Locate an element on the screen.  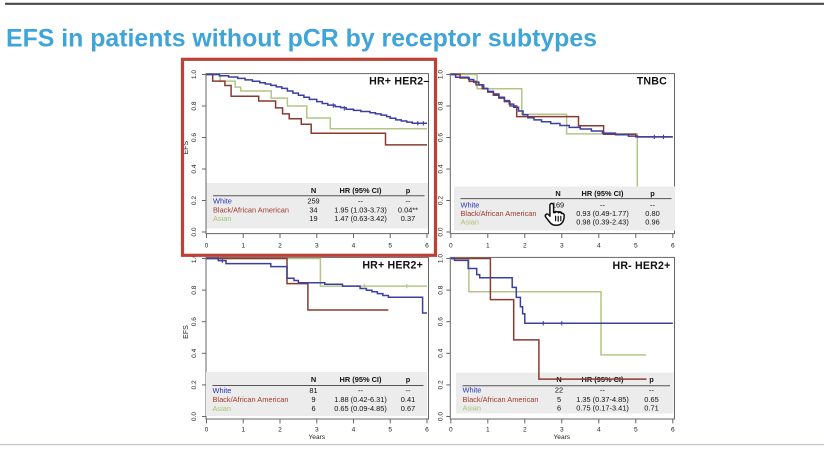
svg-text: HR+ HER2– is located at coordinates (399, 82).